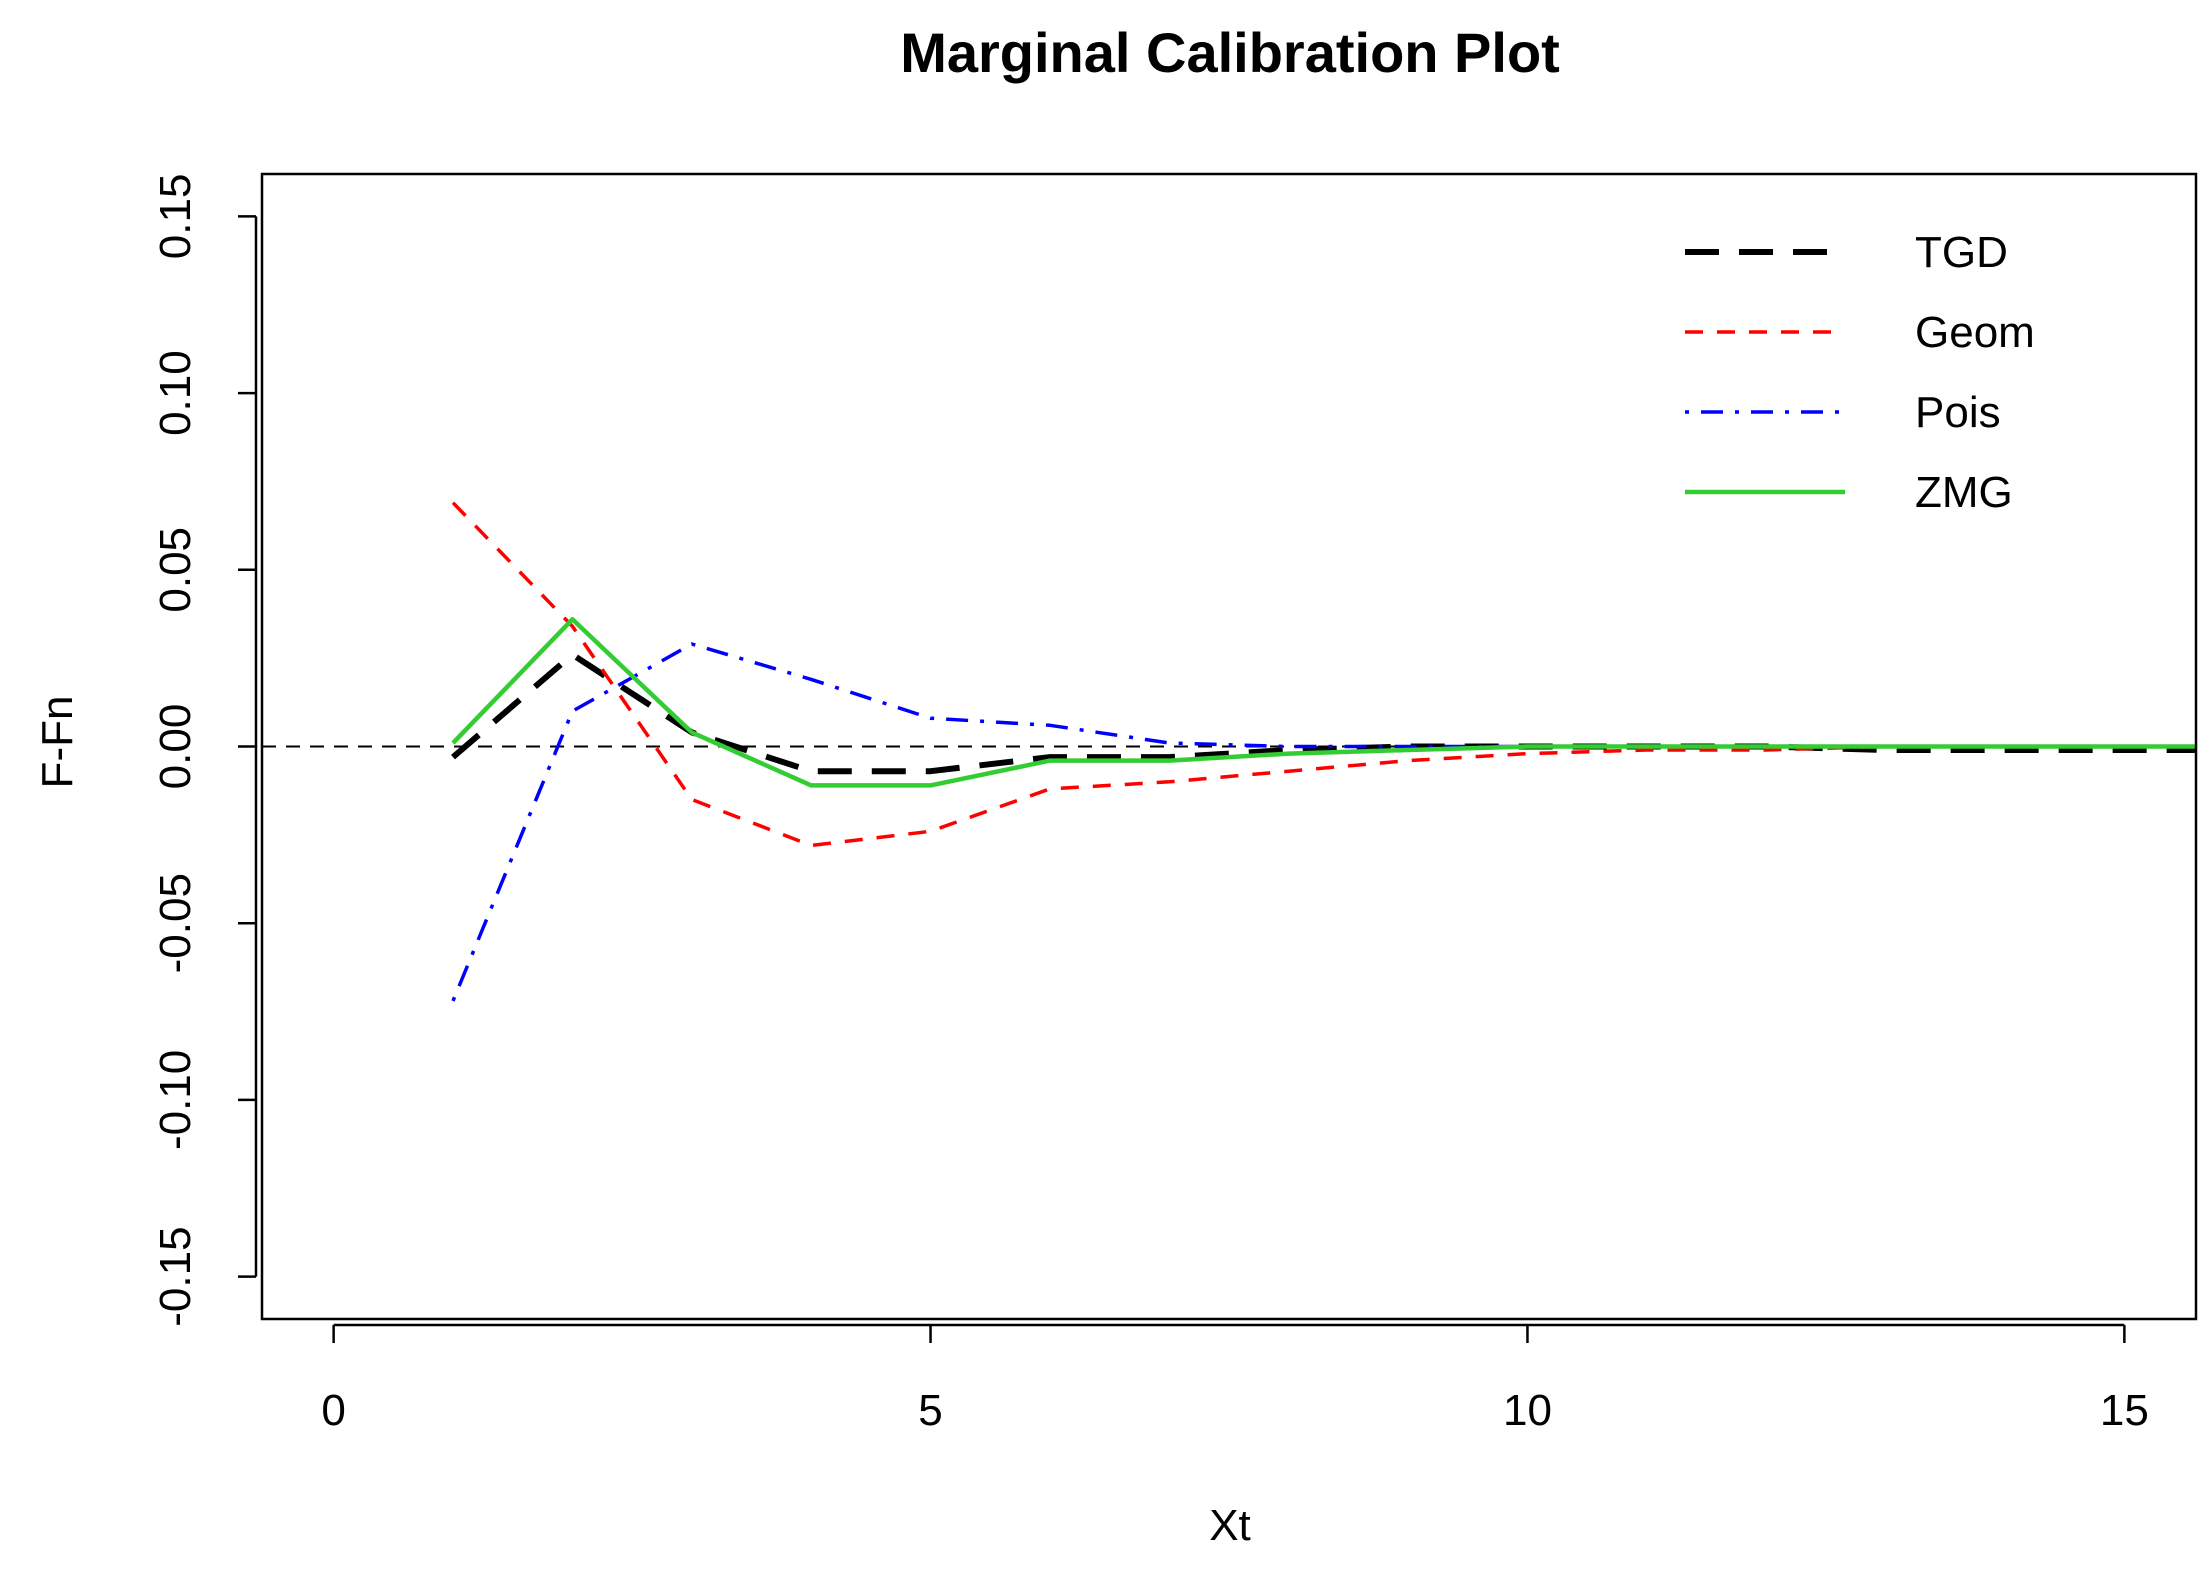 The width and height of the screenshot is (2210, 1574). I want to click on y-tick-label: -0.05, so click(175, 923).